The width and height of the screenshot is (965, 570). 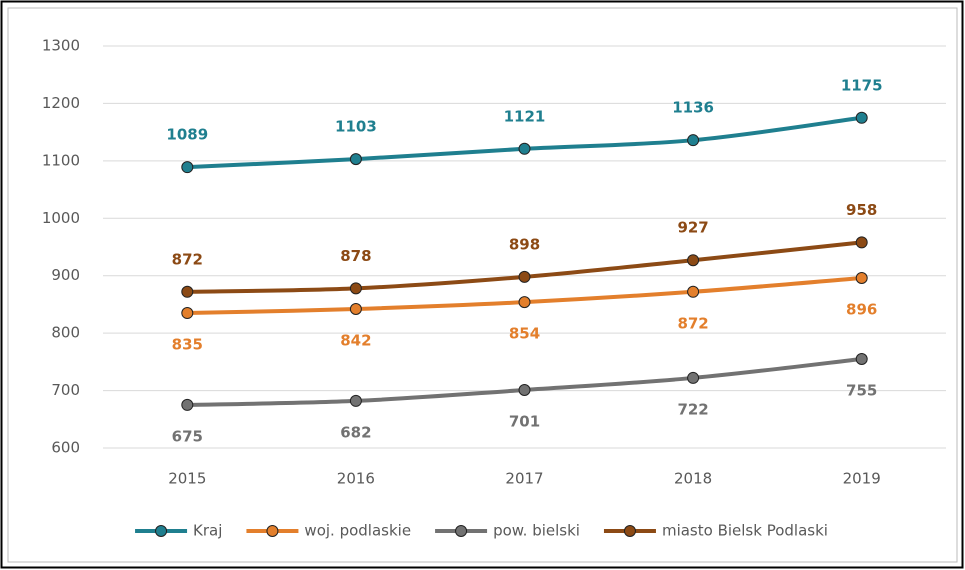 I want to click on legend-label: Kraj, so click(x=207, y=531).